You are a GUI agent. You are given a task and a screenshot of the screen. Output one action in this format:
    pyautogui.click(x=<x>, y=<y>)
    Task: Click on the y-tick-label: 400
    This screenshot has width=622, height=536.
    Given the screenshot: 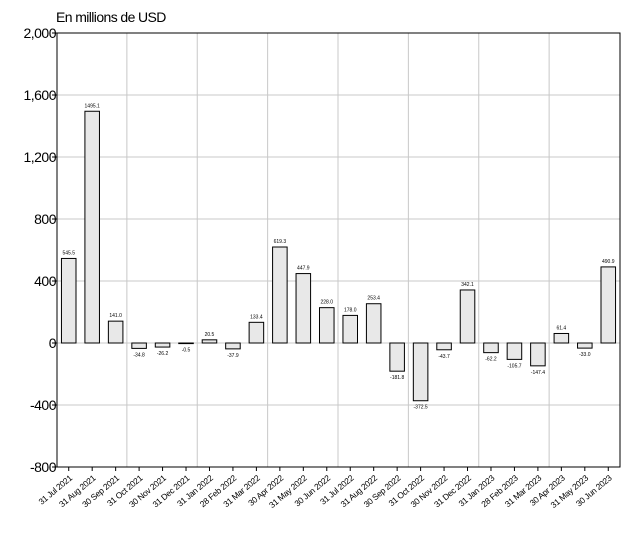 What is the action you would take?
    pyautogui.click(x=45, y=281)
    